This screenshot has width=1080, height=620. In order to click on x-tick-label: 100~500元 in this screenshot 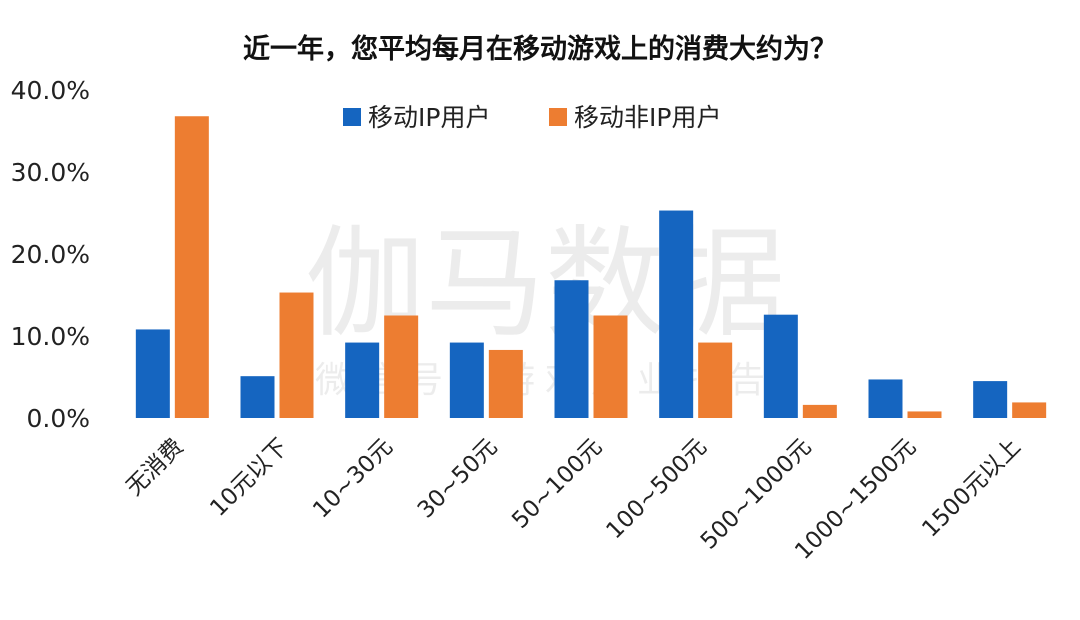, I will do `click(657, 489)`.